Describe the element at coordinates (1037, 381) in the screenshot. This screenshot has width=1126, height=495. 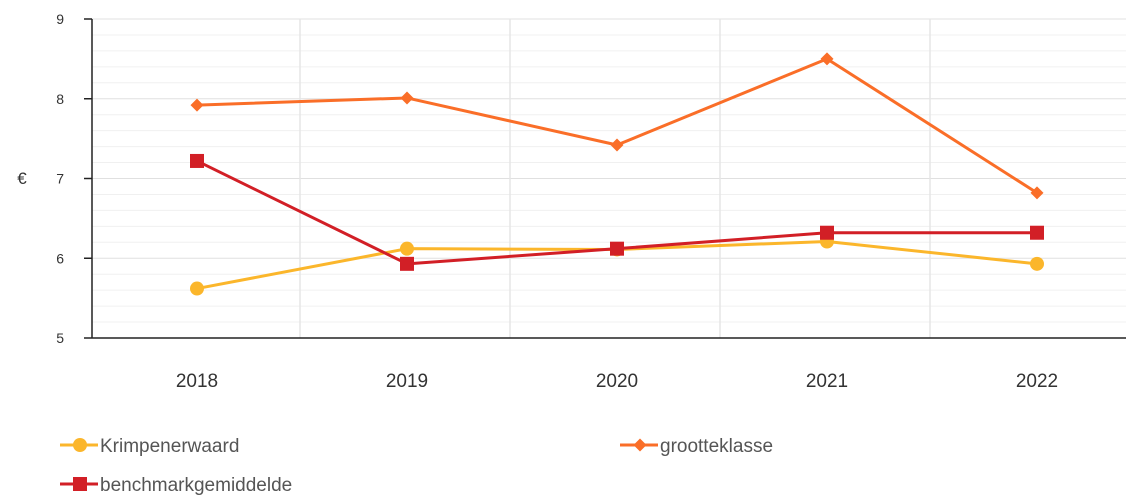
I see `x-tick-label: 2022` at that location.